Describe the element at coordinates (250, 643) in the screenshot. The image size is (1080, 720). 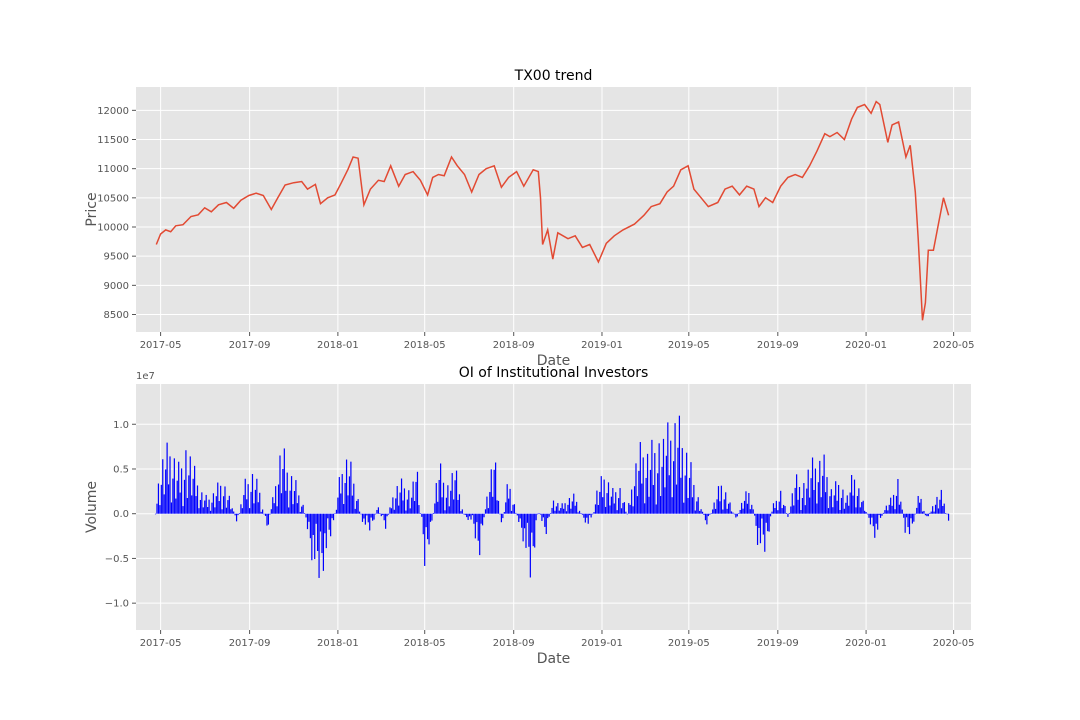
I see `x-tick-label: 2017-09` at that location.